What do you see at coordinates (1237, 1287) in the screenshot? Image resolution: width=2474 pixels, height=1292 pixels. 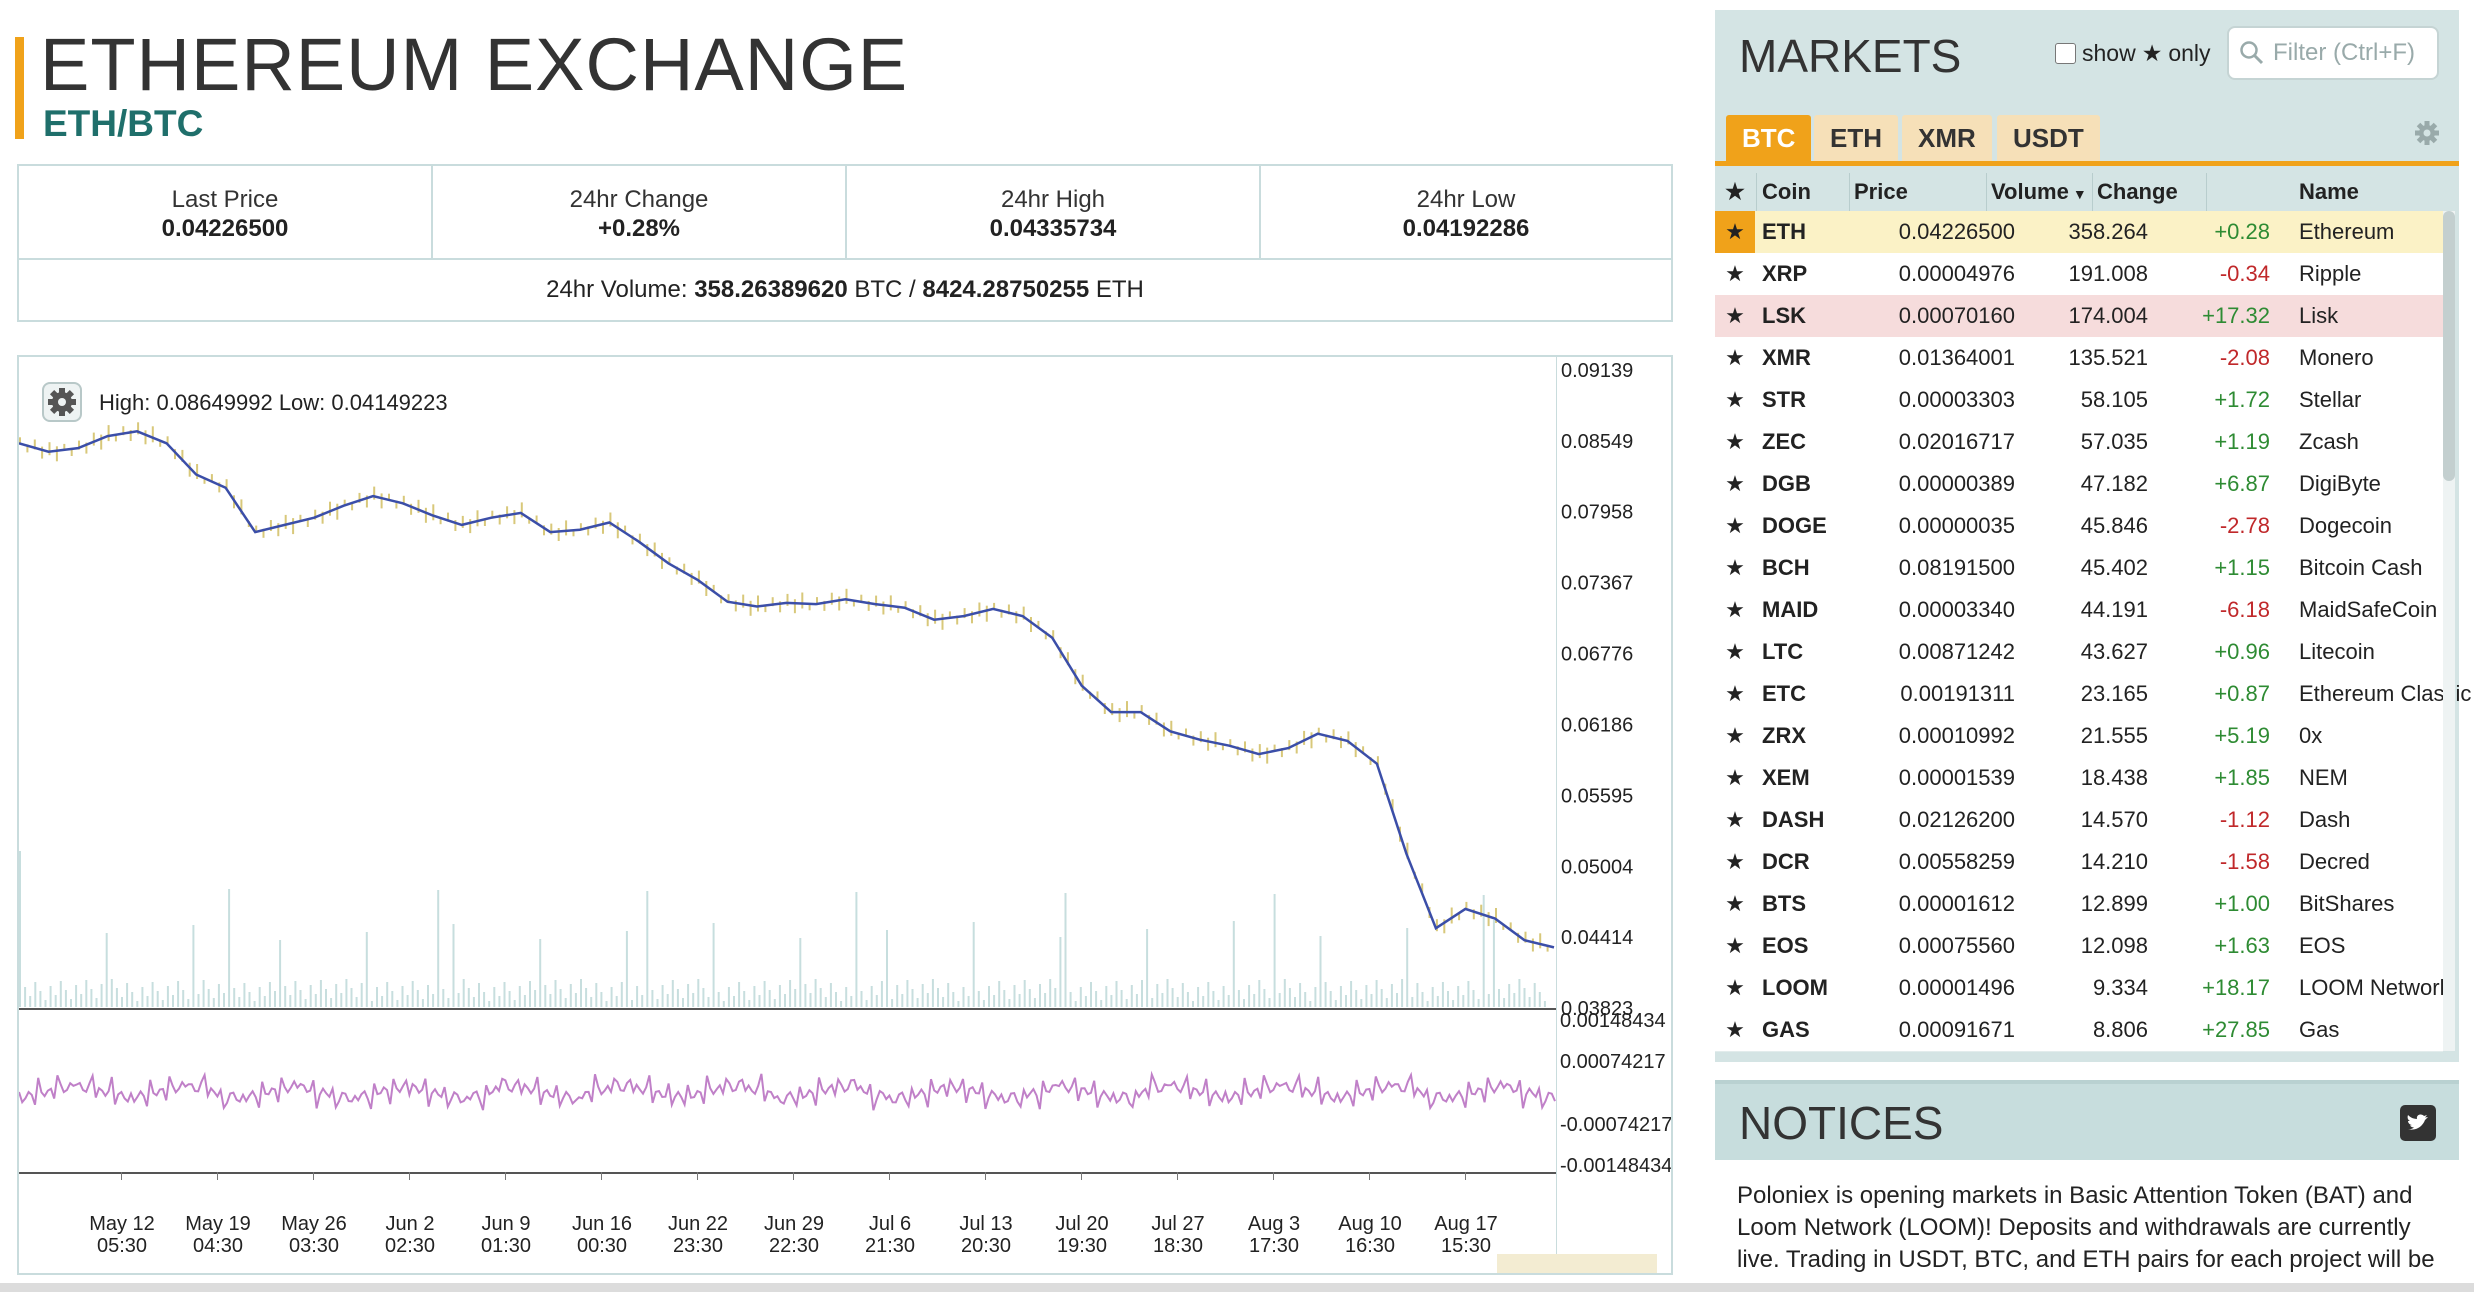 I see `page-horizontal-scrollbar` at bounding box center [1237, 1287].